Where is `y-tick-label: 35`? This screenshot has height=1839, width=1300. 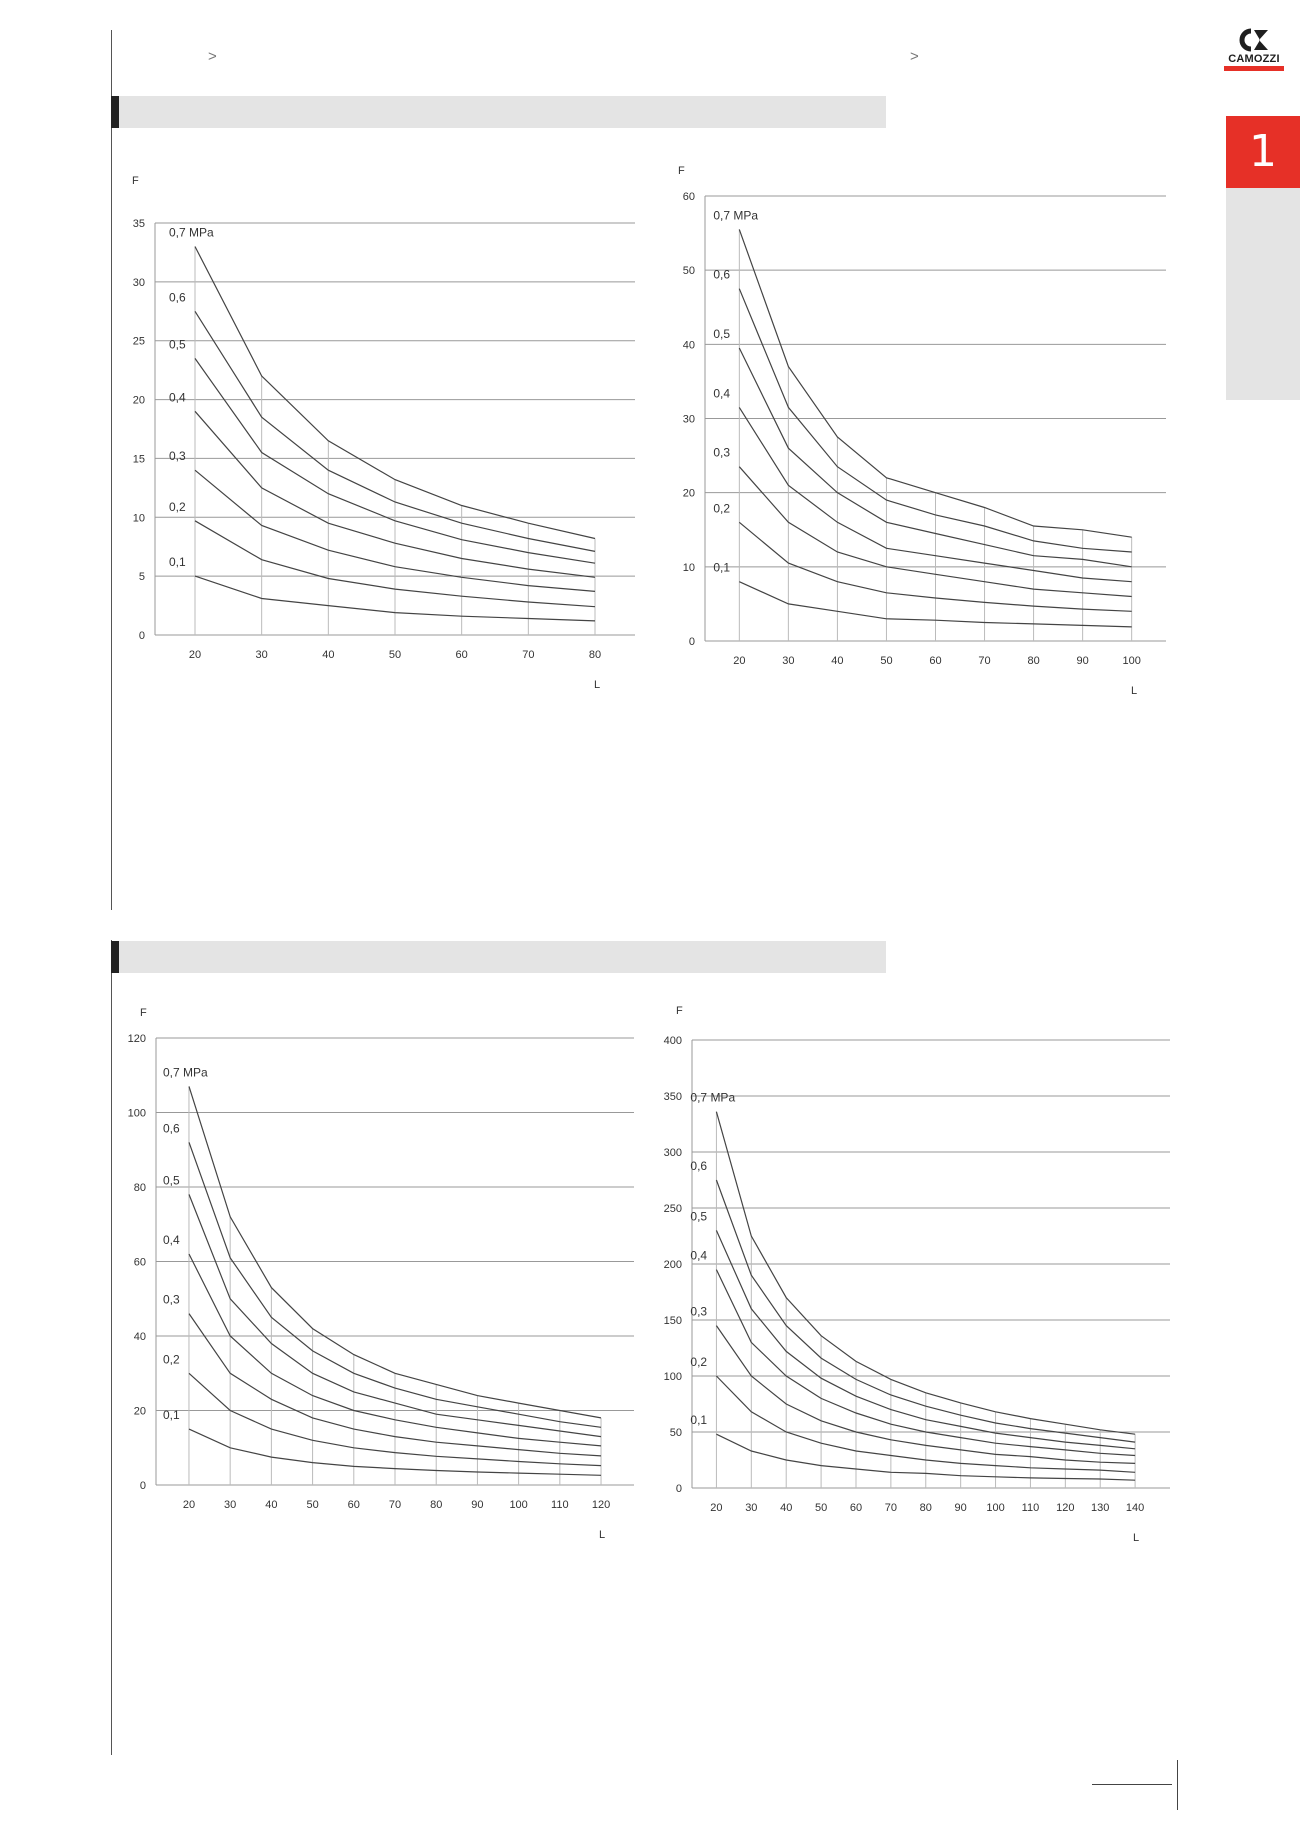 y-tick-label: 35 is located at coordinates (139, 224).